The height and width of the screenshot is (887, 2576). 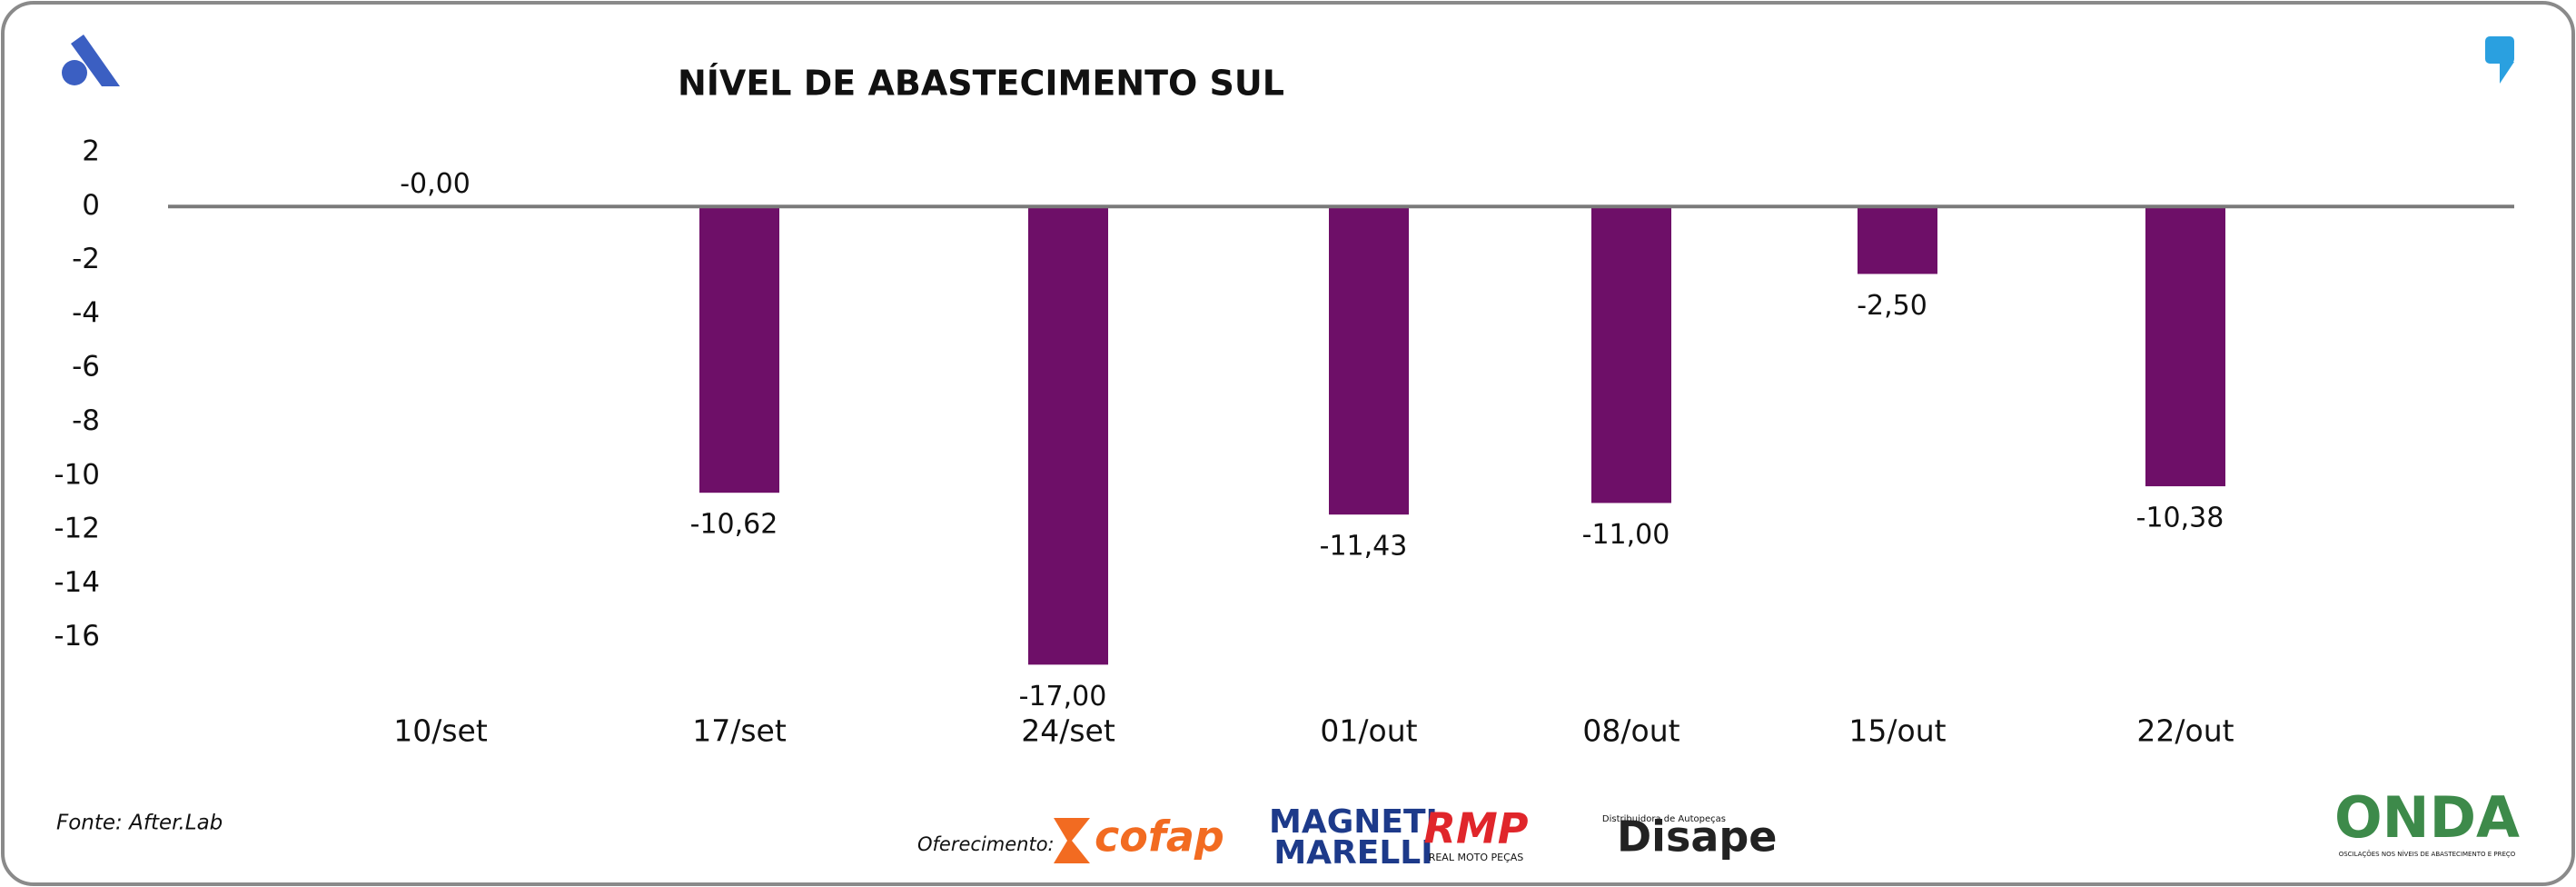 I want to click on y-tick-label: -10, so click(x=77, y=474).